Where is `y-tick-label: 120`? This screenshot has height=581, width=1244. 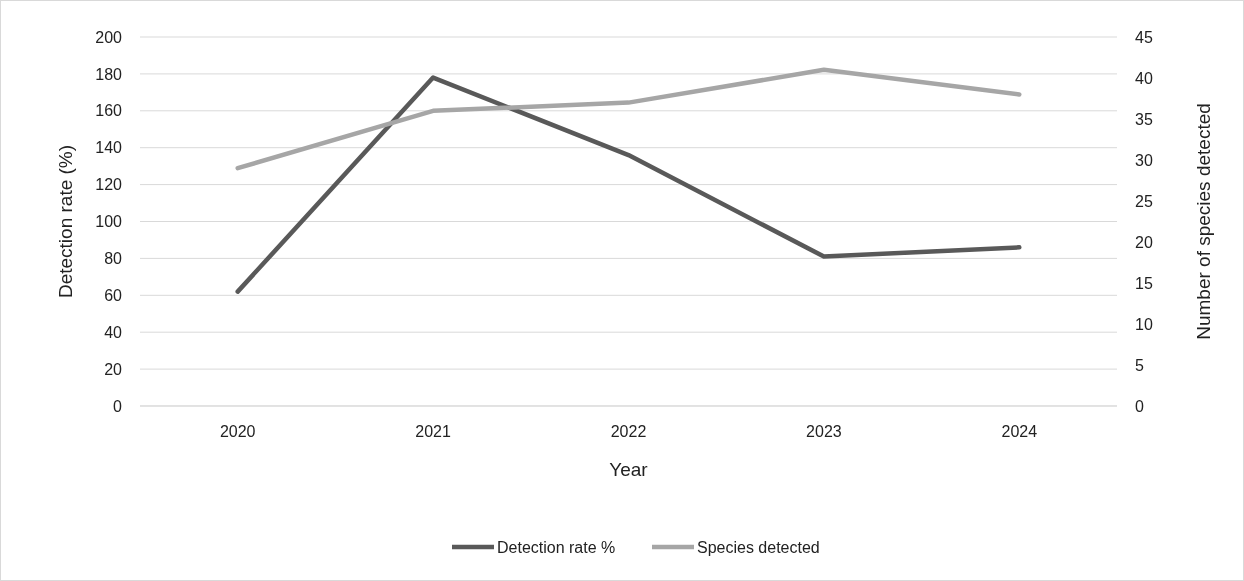
y-tick-label: 120 is located at coordinates (109, 185).